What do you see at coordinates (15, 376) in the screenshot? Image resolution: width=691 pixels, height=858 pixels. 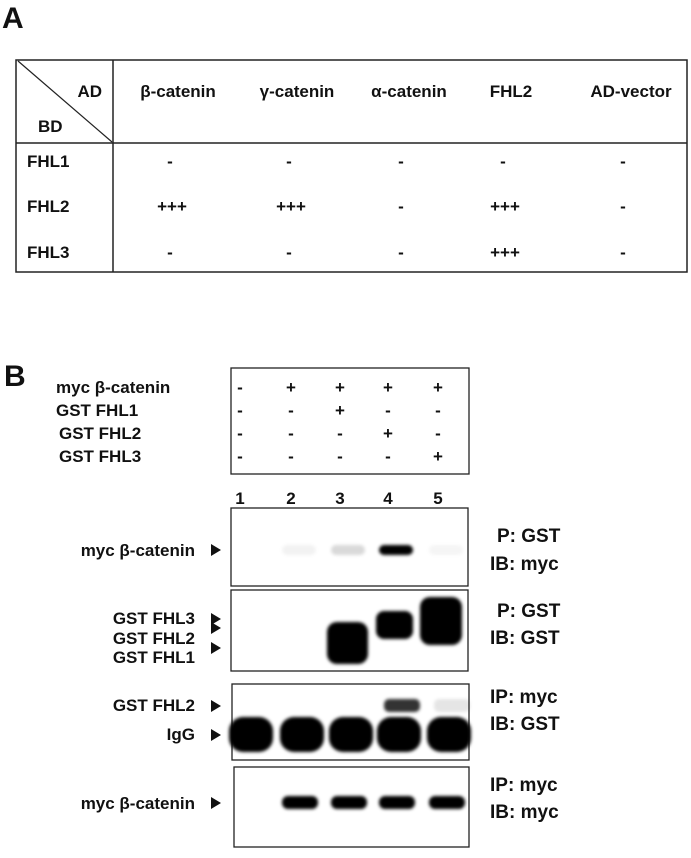 I see `panel-b-label: B` at bounding box center [15, 376].